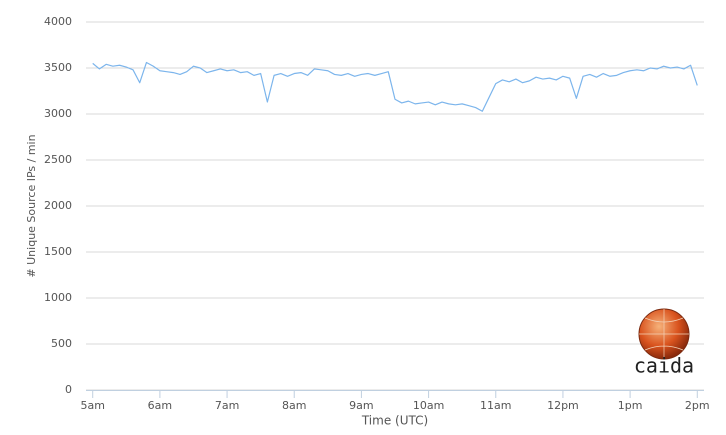  Describe the element at coordinates (563, 405) in the screenshot. I see `x-tick-label: 12pm` at that location.